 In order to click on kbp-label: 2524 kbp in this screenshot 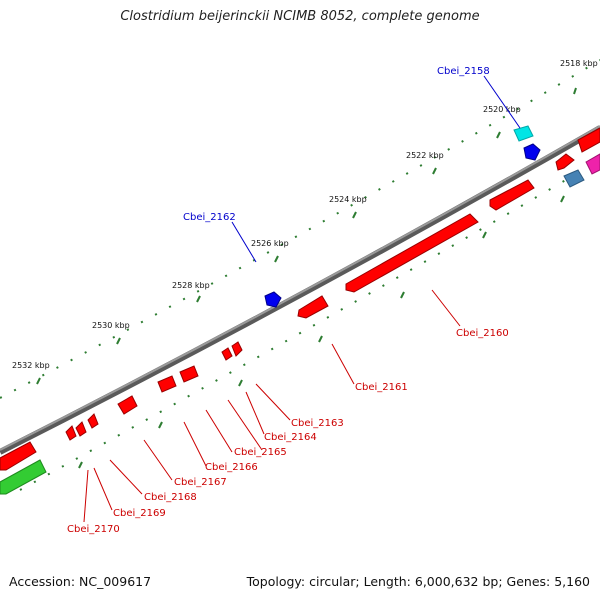, I will do `click(348, 199)`.